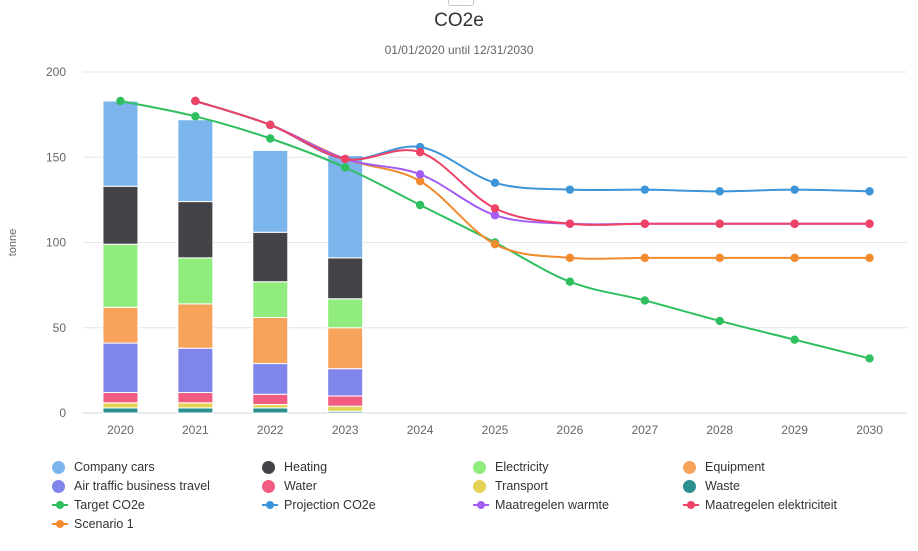 Image resolution: width=918 pixels, height=551 pixels. What do you see at coordinates (120, 430) in the screenshot?
I see `x-tick-label-2020: 2020` at bounding box center [120, 430].